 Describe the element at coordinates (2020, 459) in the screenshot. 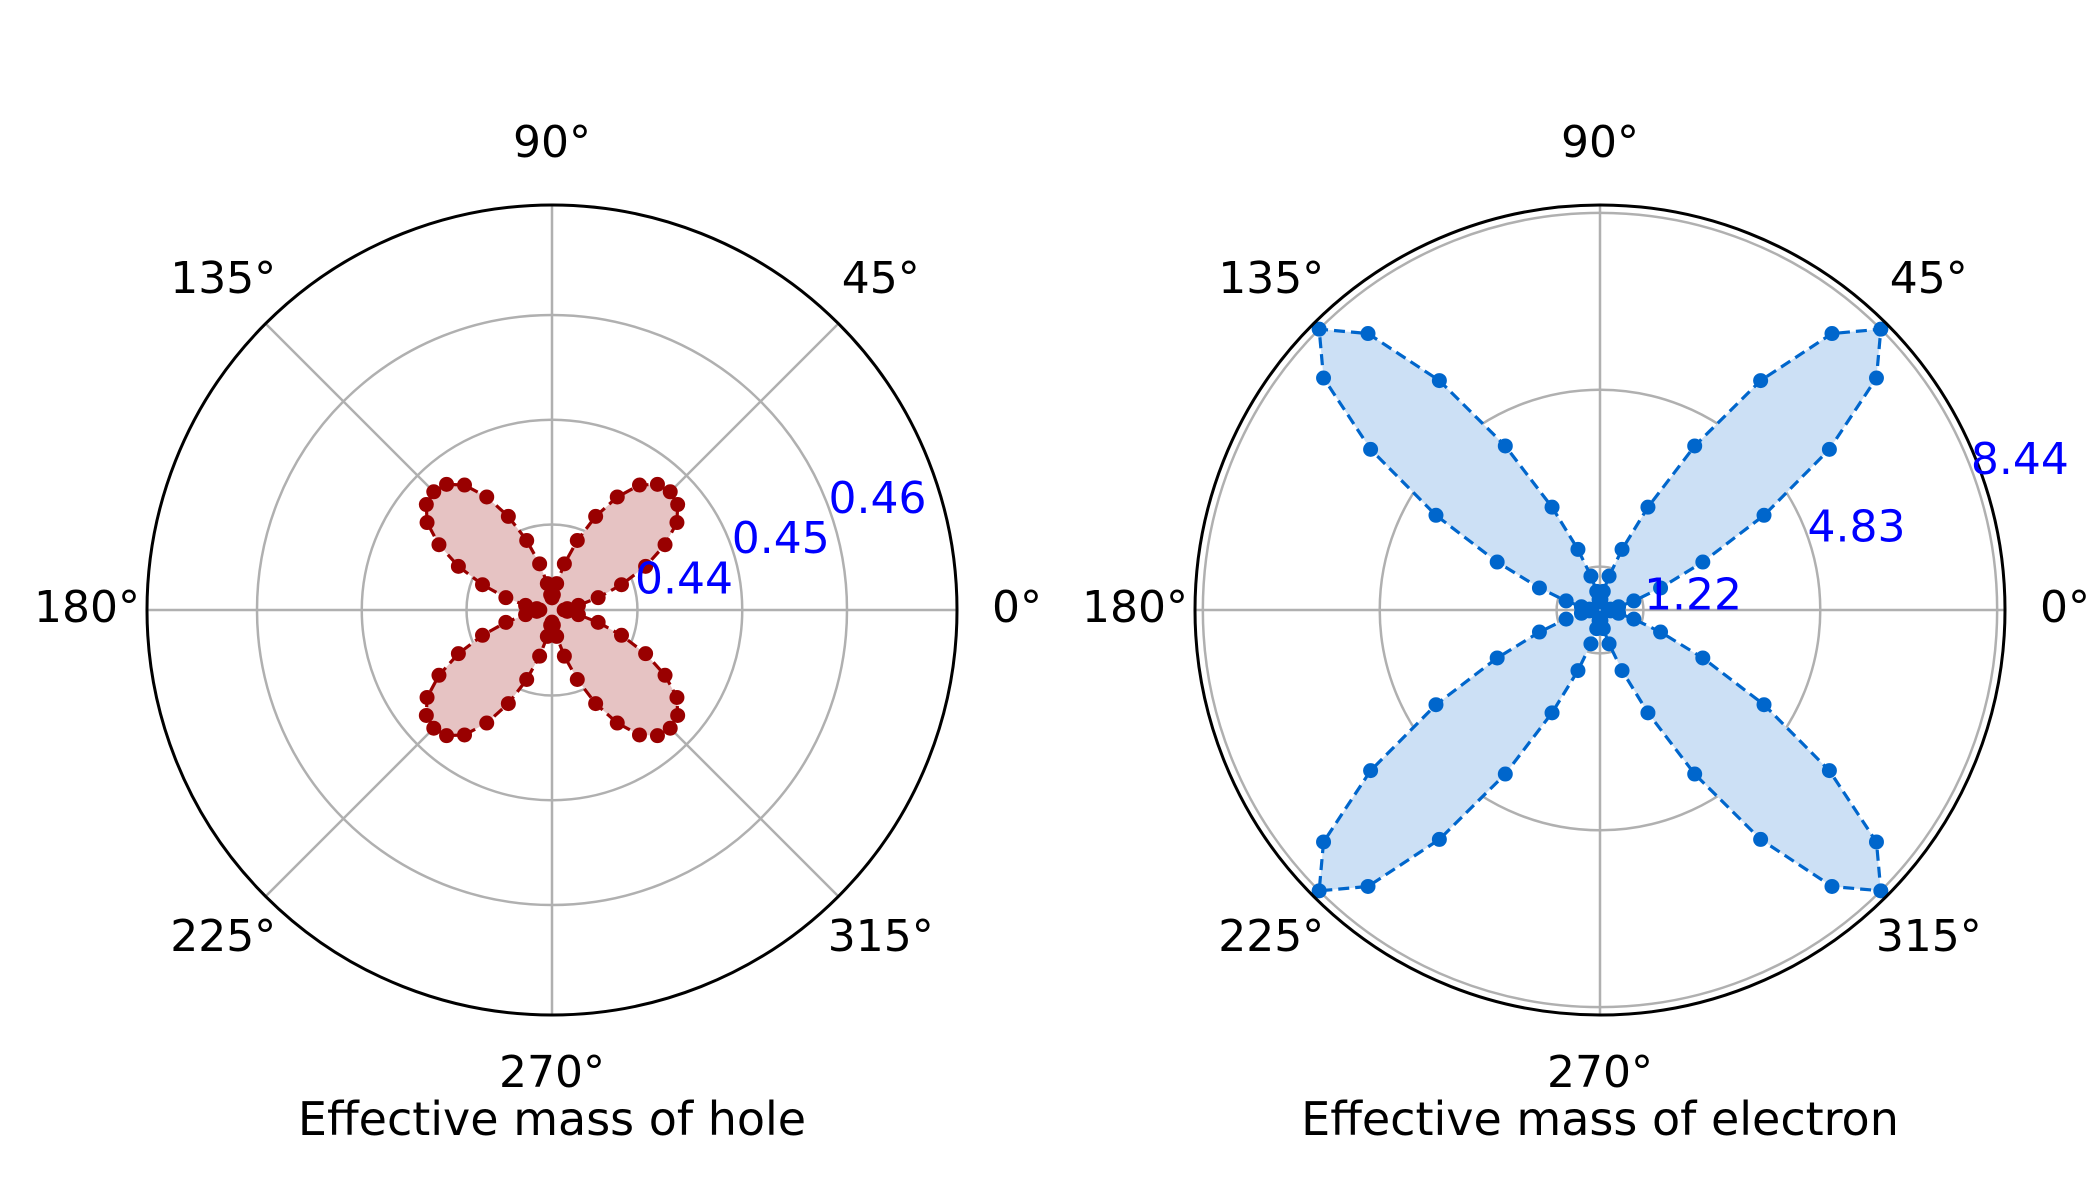

I see `radial-tick-label: 8.44` at that location.